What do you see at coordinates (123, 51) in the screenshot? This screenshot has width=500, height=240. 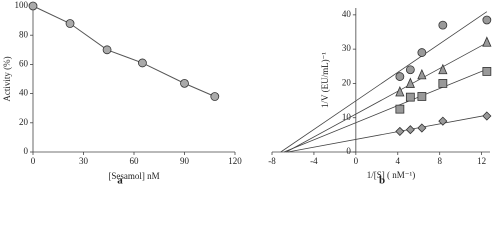 I see `fit-curve` at bounding box center [123, 51].